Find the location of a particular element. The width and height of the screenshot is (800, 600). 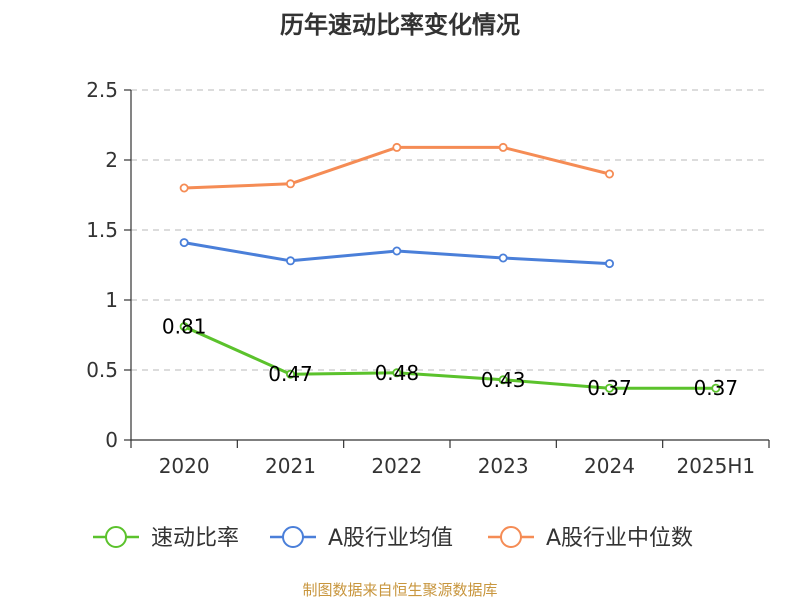

data-label: 0.48 is located at coordinates (397, 373).